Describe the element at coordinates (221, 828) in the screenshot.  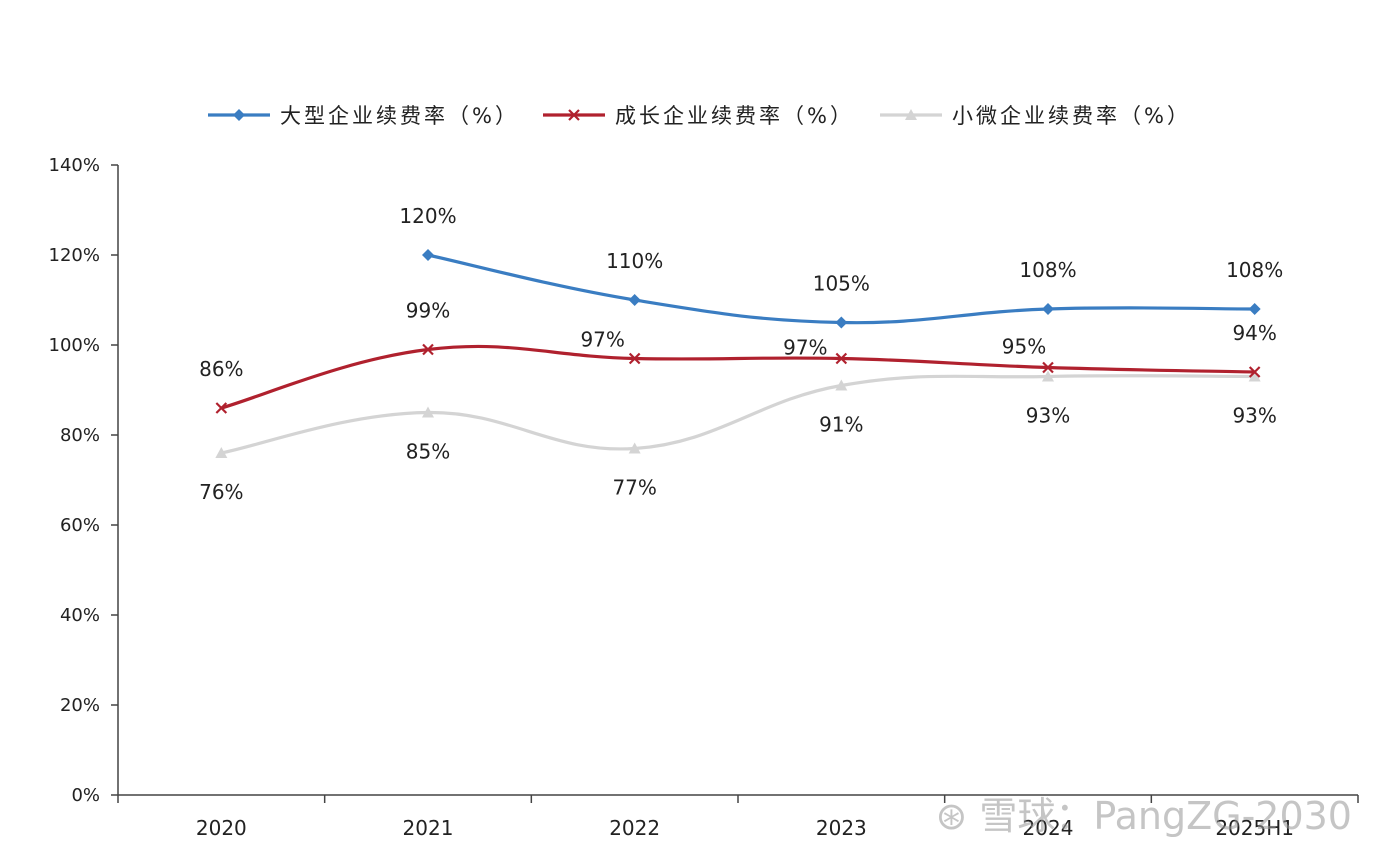
I see `x-tick-label: 2020` at that location.